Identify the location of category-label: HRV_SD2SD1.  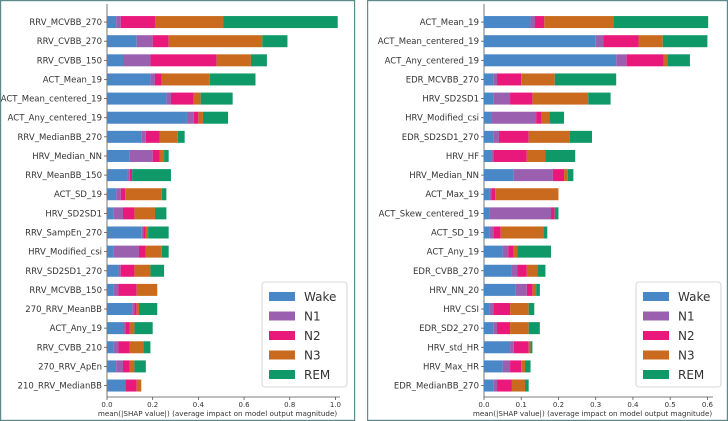
(450, 100).